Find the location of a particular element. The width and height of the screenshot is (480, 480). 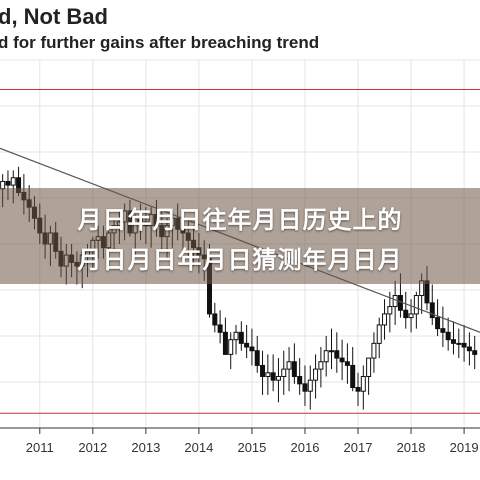

x-tick-label: 2017 is located at coordinates (358, 447).